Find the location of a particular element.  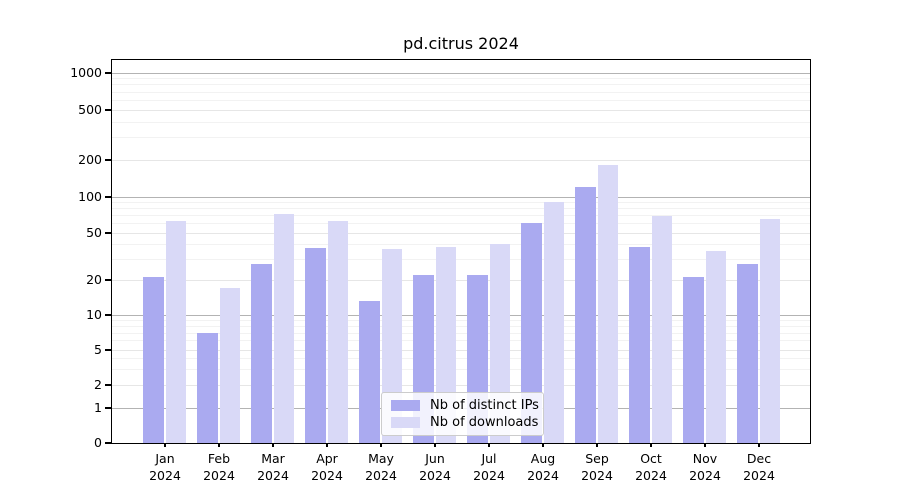

y-tick-label: 100 is located at coordinates (90, 196).